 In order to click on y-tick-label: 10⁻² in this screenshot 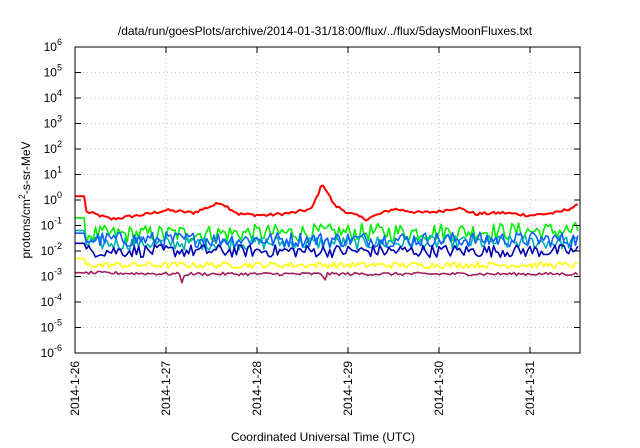, I will do `click(51, 249)`.